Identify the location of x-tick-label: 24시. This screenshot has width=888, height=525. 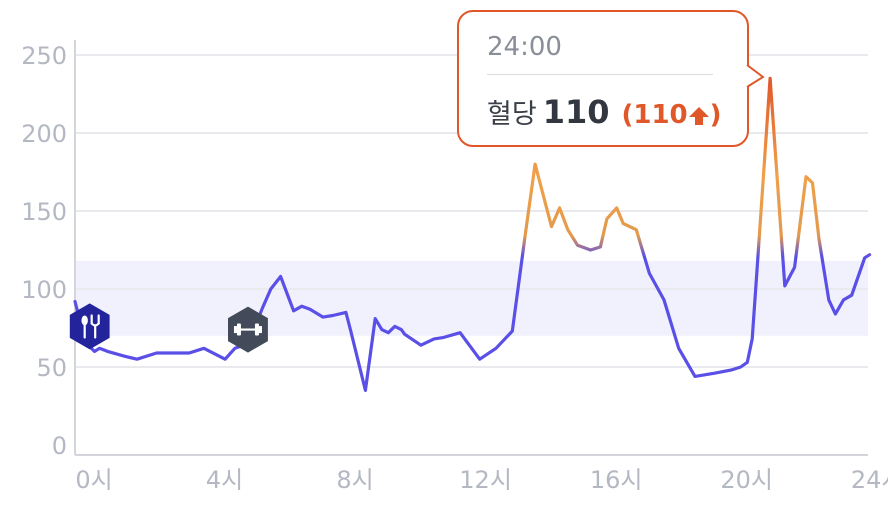
(869, 480).